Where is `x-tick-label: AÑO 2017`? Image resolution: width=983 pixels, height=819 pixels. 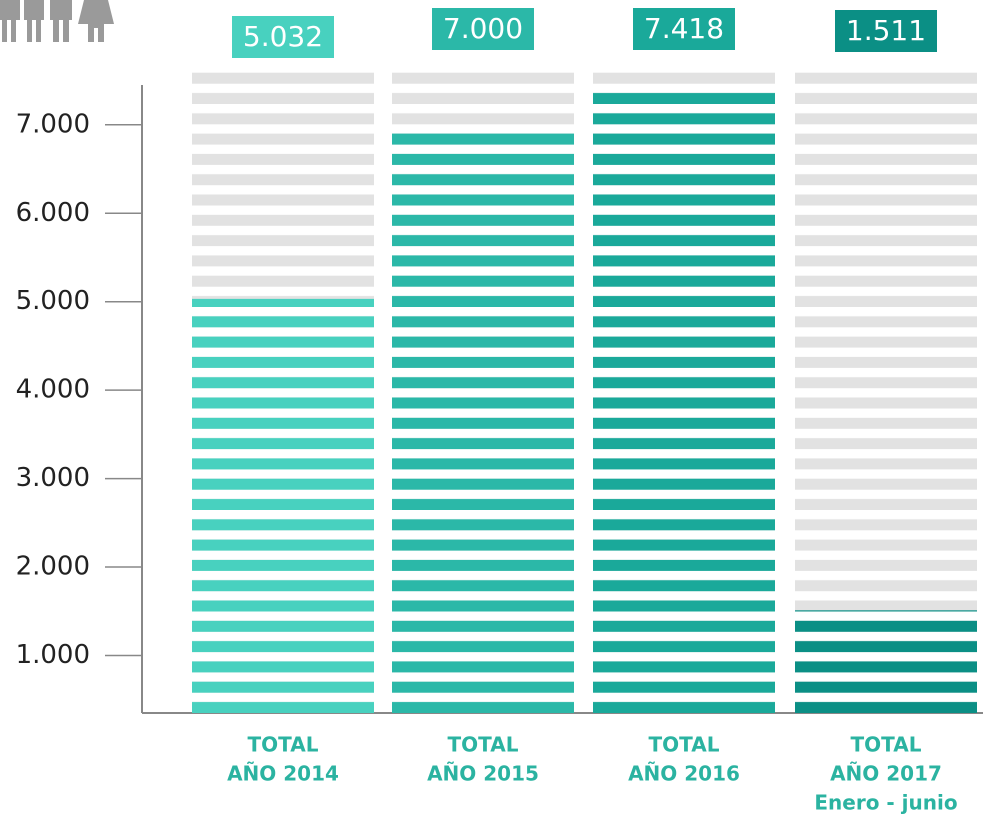 x-tick-label: AÑO 2017 is located at coordinates (886, 774).